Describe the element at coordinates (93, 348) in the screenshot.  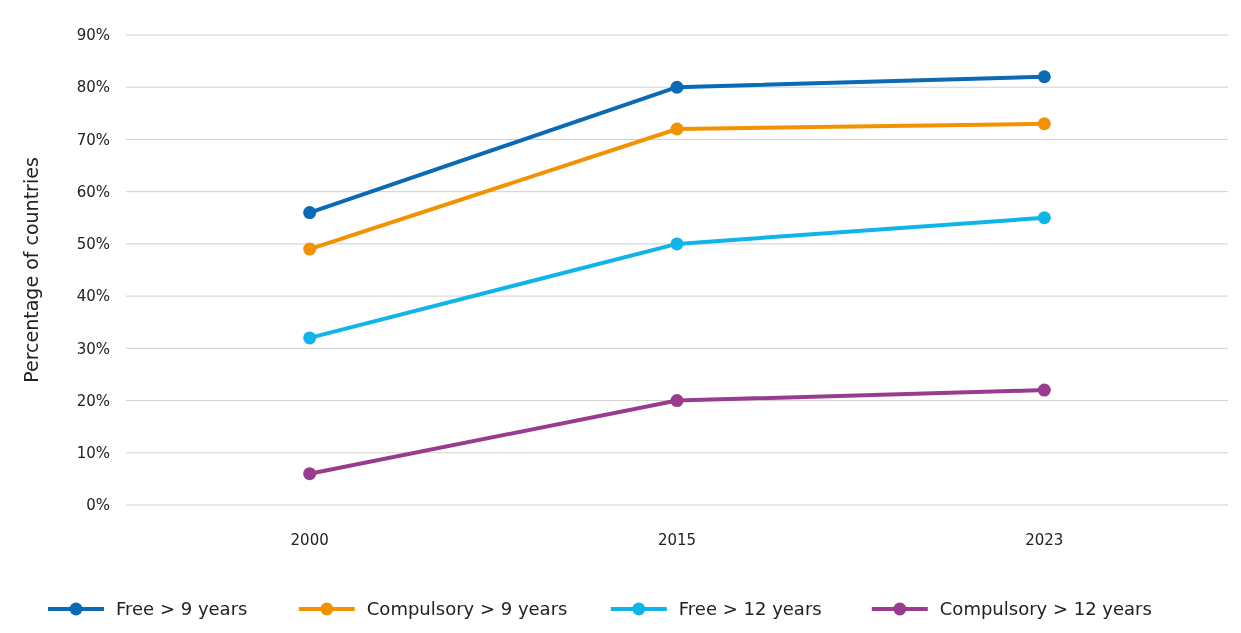
I see `y-tick-label: 30%` at that location.